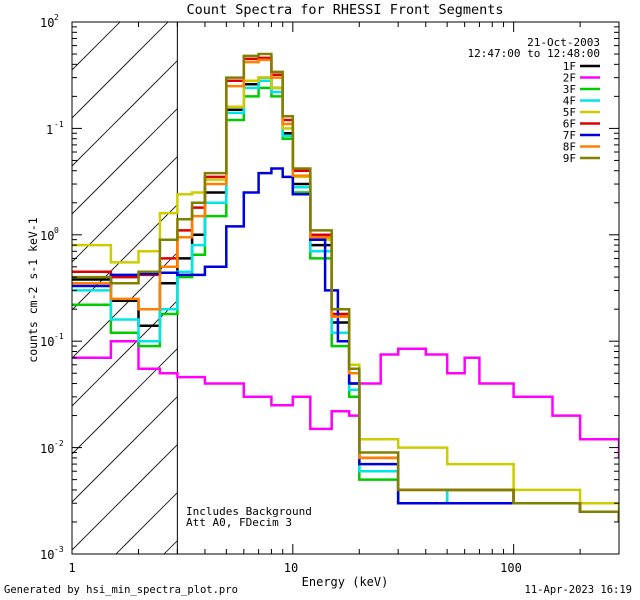  What do you see at coordinates (569, 78) in the screenshot?
I see `legend-label: 2F` at bounding box center [569, 78].